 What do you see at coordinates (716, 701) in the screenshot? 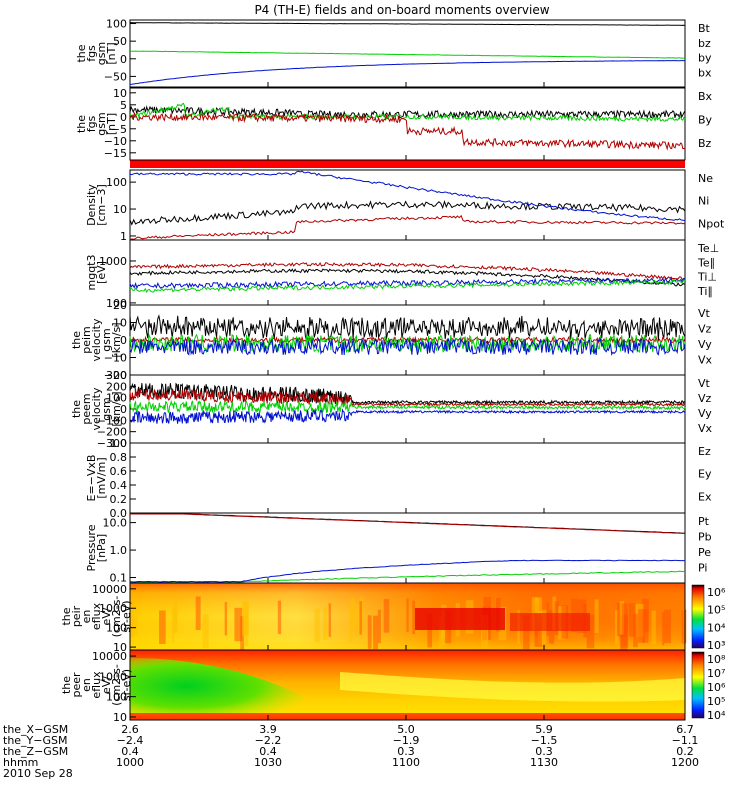
I see `colorbar-label: 10⁵` at bounding box center [716, 701].